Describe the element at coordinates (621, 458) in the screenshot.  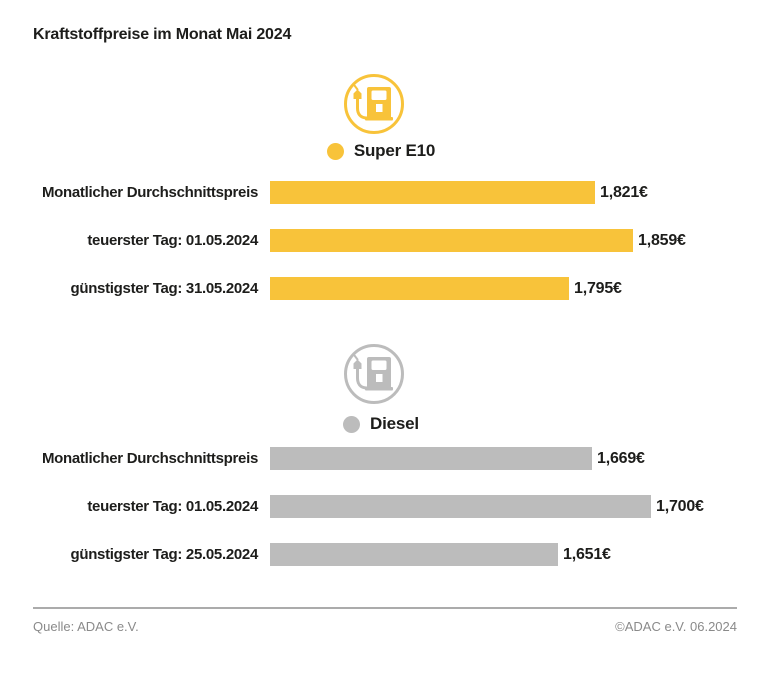
I see `bar-value: 1,669€` at that location.